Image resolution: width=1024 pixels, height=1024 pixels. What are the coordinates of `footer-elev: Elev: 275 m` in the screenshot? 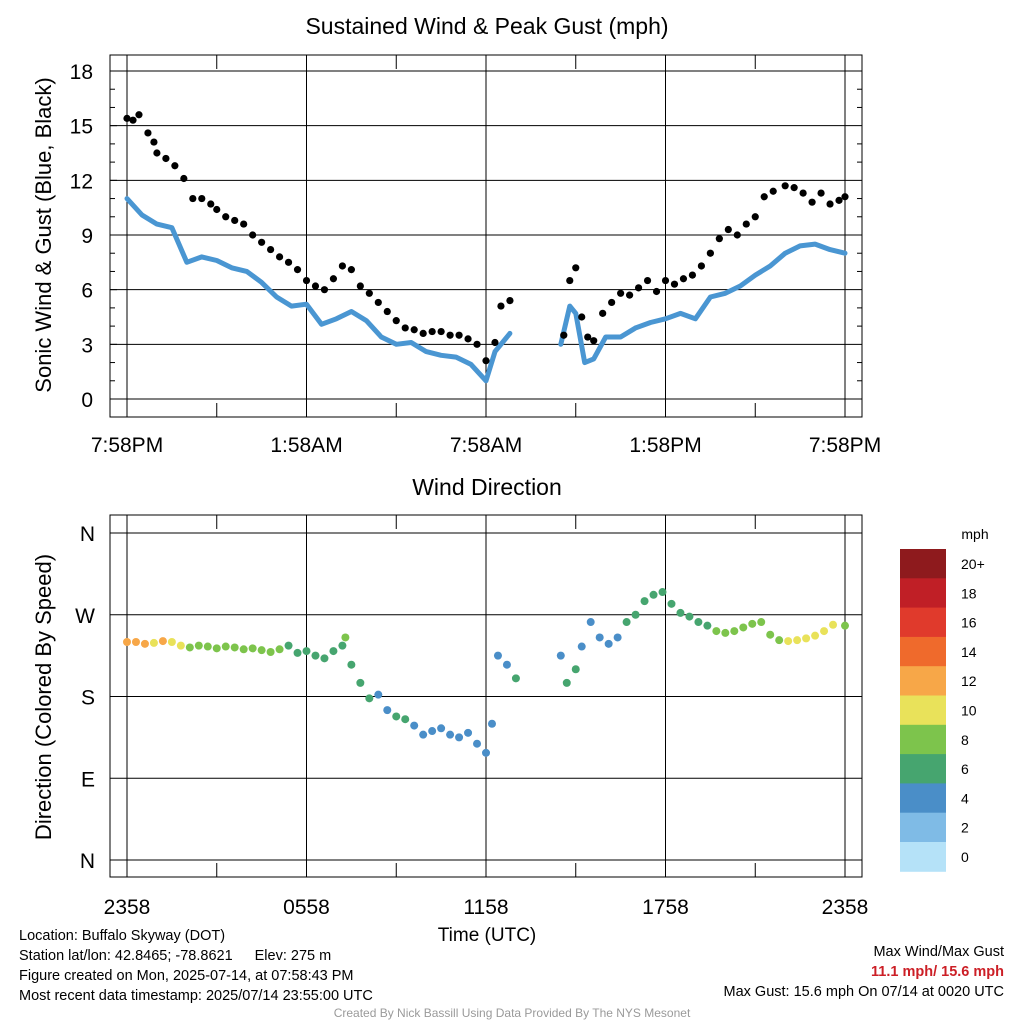 It's located at (293, 956).